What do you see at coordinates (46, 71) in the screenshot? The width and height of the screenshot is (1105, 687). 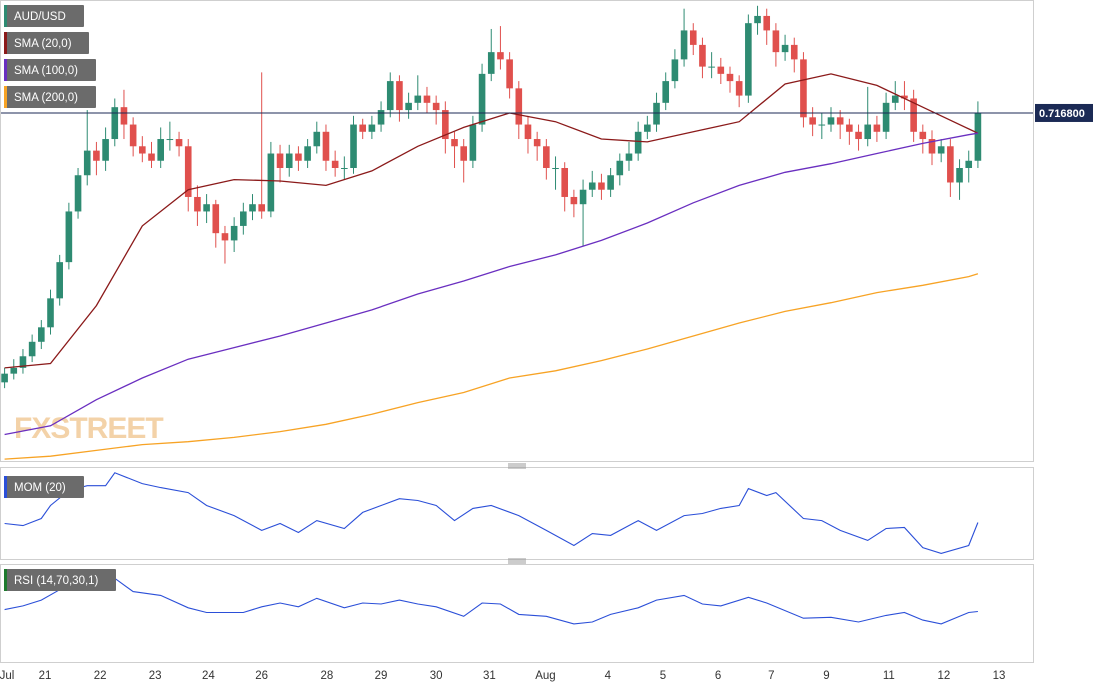 I see `legend-label: SMA (100,0)` at bounding box center [46, 71].